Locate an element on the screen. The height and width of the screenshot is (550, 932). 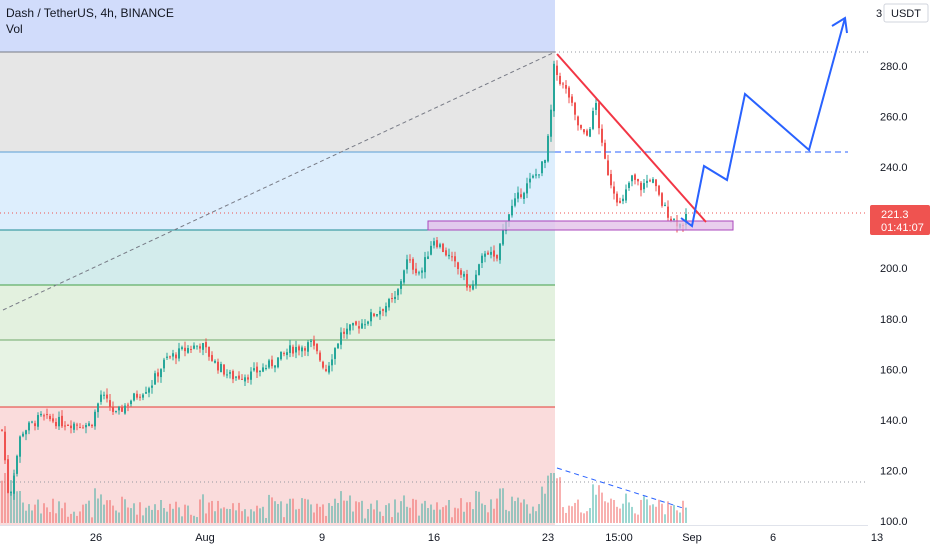
currency-button: USDT is located at coordinates (906, 13).